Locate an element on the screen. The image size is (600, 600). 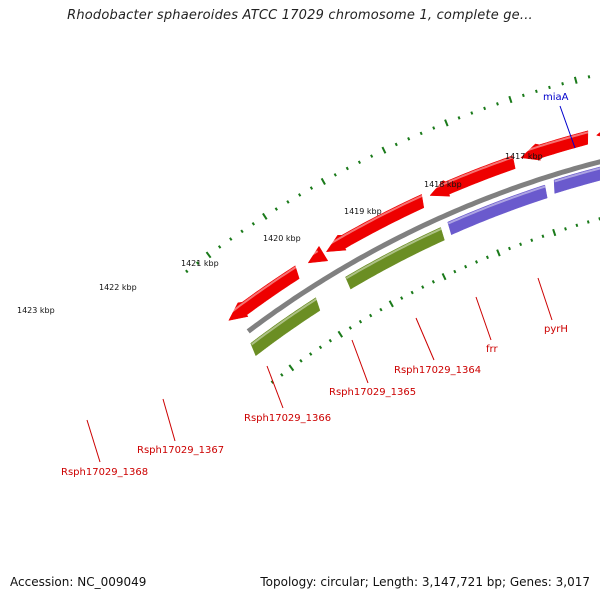
gene-label: Rsph17029_1368 is located at coordinates (104, 472).